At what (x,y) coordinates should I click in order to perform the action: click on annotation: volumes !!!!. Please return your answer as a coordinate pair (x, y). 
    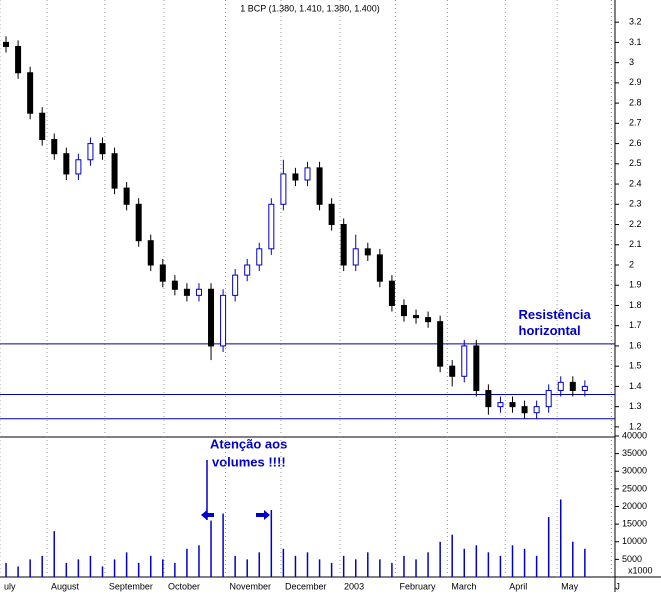
    Looking at the image, I should click on (249, 461).